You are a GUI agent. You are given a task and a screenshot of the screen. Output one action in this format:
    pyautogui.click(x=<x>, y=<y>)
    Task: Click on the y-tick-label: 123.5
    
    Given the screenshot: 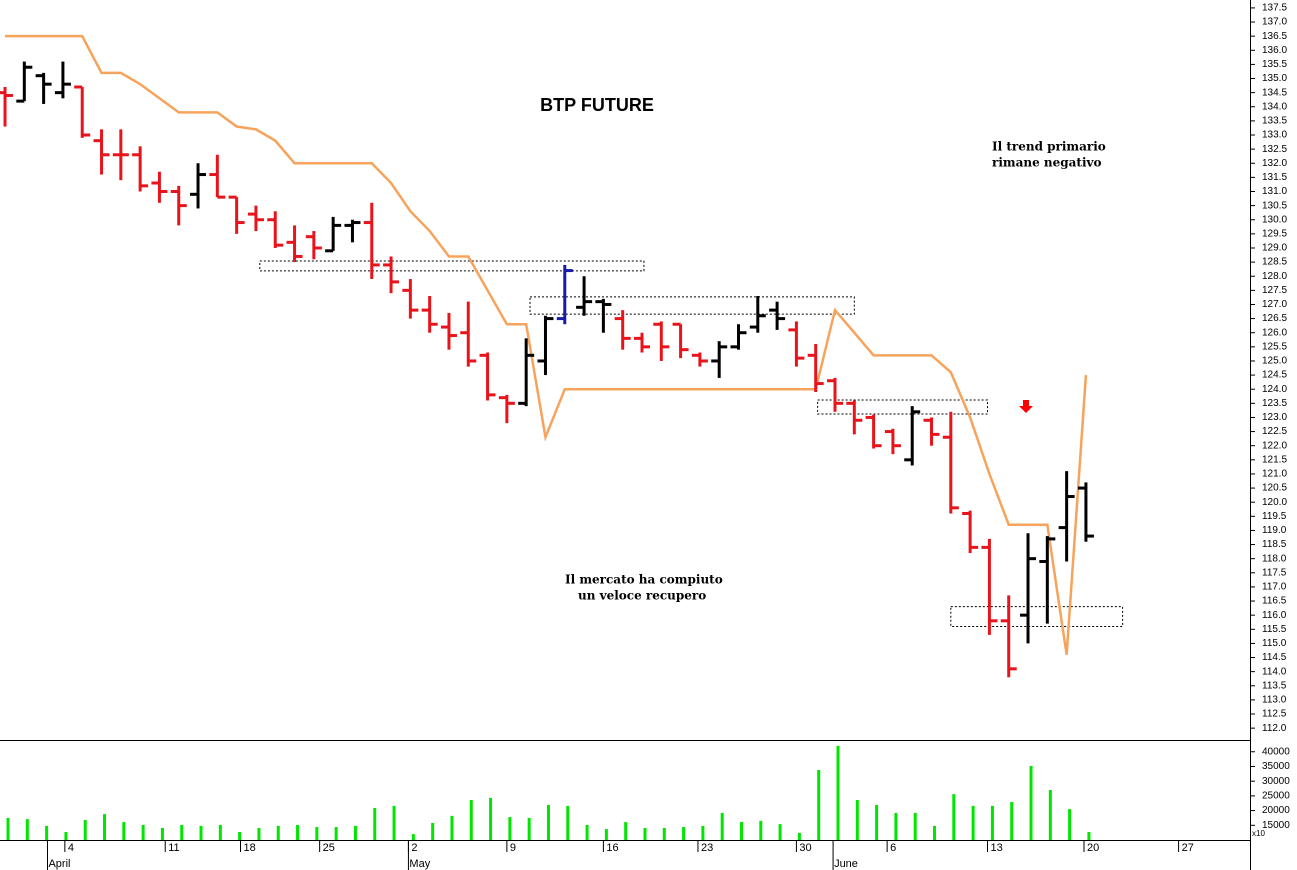 What is the action you would take?
    pyautogui.click(x=1274, y=403)
    